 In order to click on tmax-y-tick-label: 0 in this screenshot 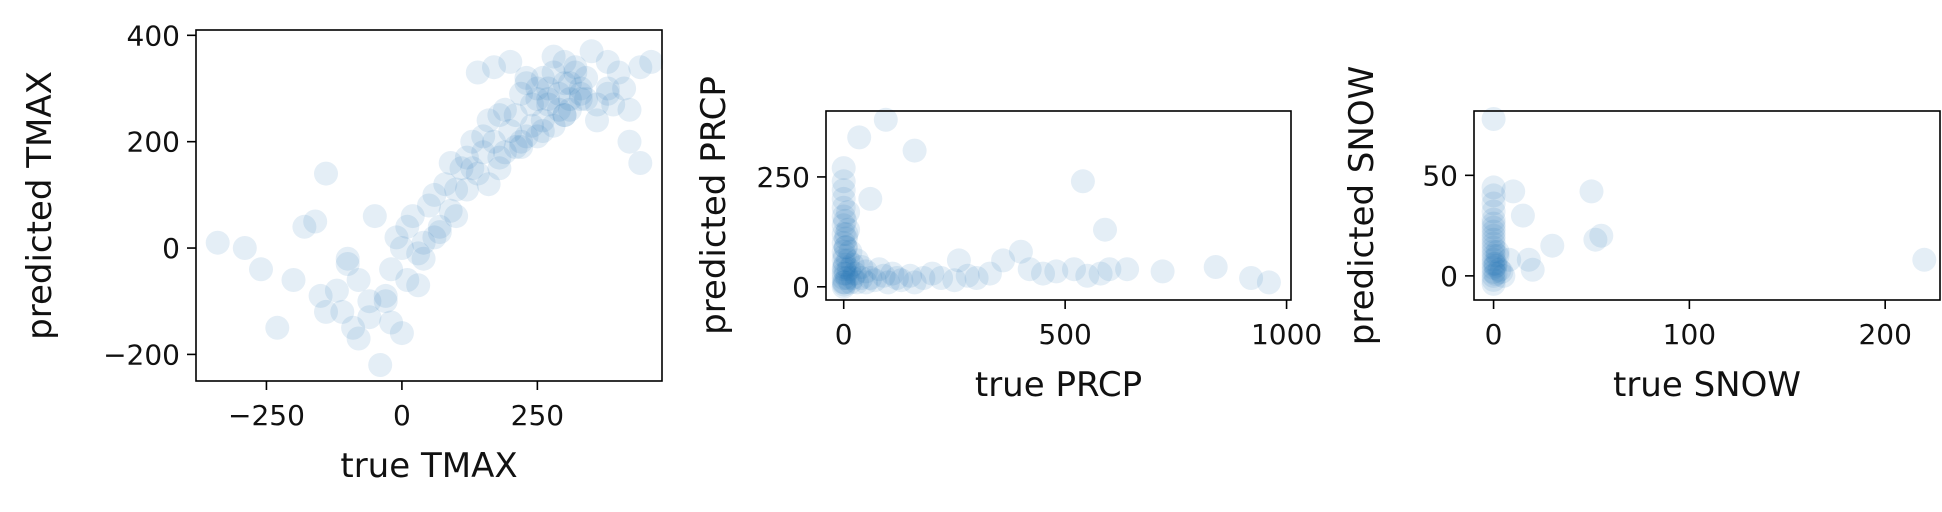, I will do `click(171, 248)`.